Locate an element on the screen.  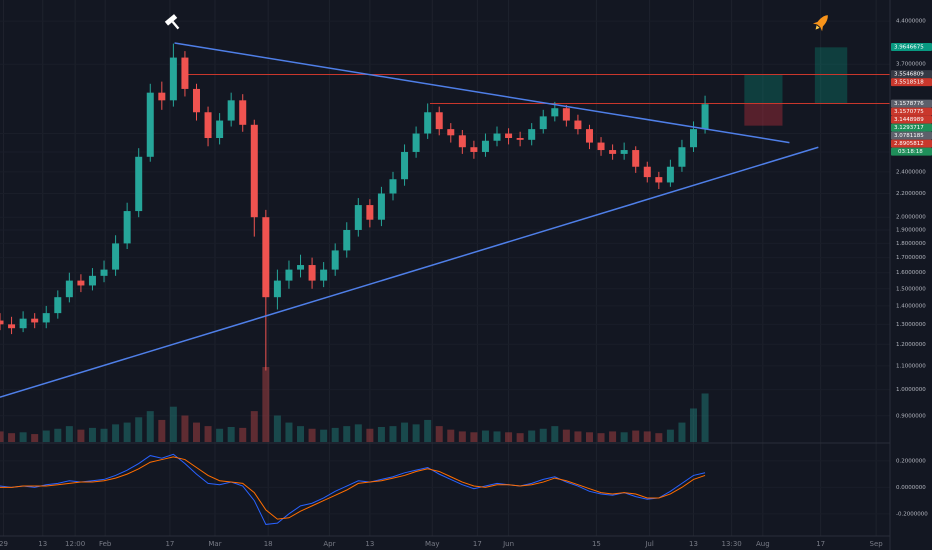
x-tick-label: May is located at coordinates (432, 544).